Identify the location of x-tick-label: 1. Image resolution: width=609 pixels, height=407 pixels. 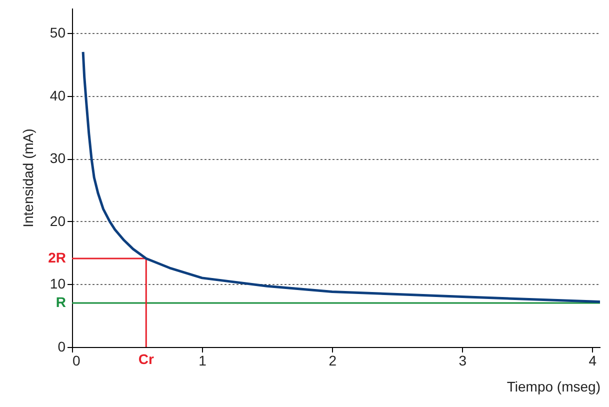
(202, 360).